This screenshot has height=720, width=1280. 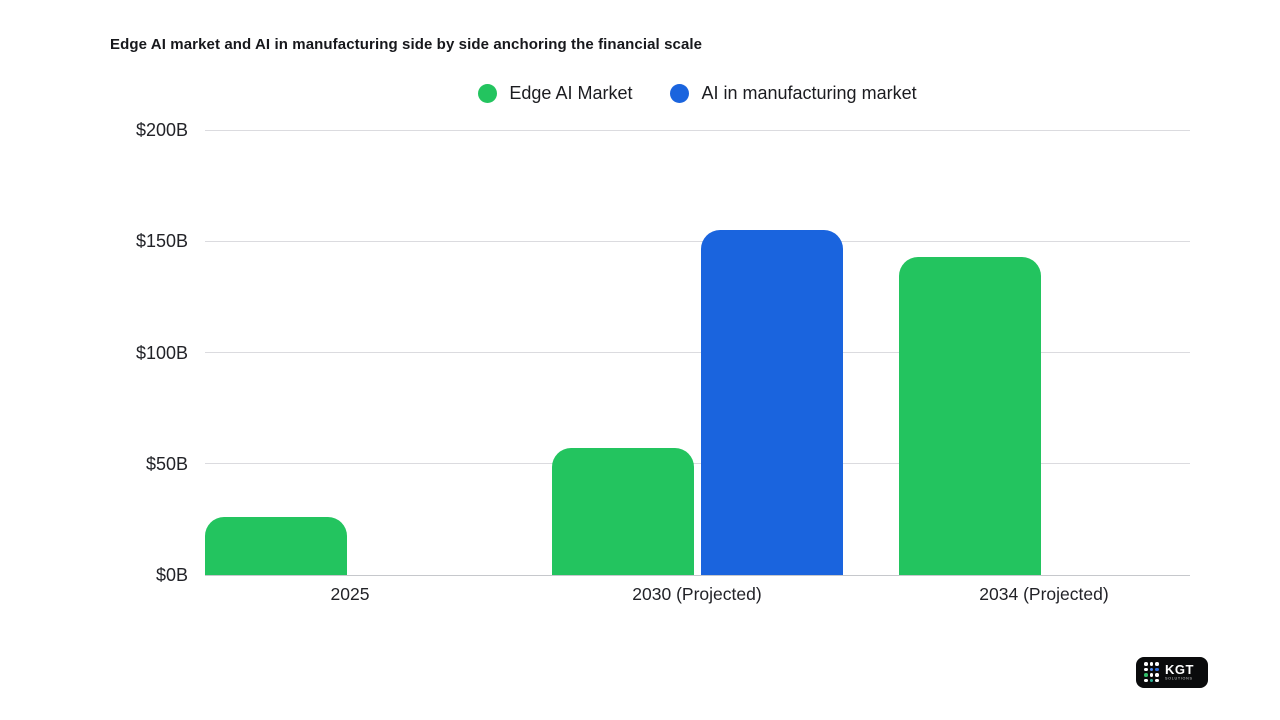 What do you see at coordinates (697, 130) in the screenshot?
I see `gridline-$200B` at bounding box center [697, 130].